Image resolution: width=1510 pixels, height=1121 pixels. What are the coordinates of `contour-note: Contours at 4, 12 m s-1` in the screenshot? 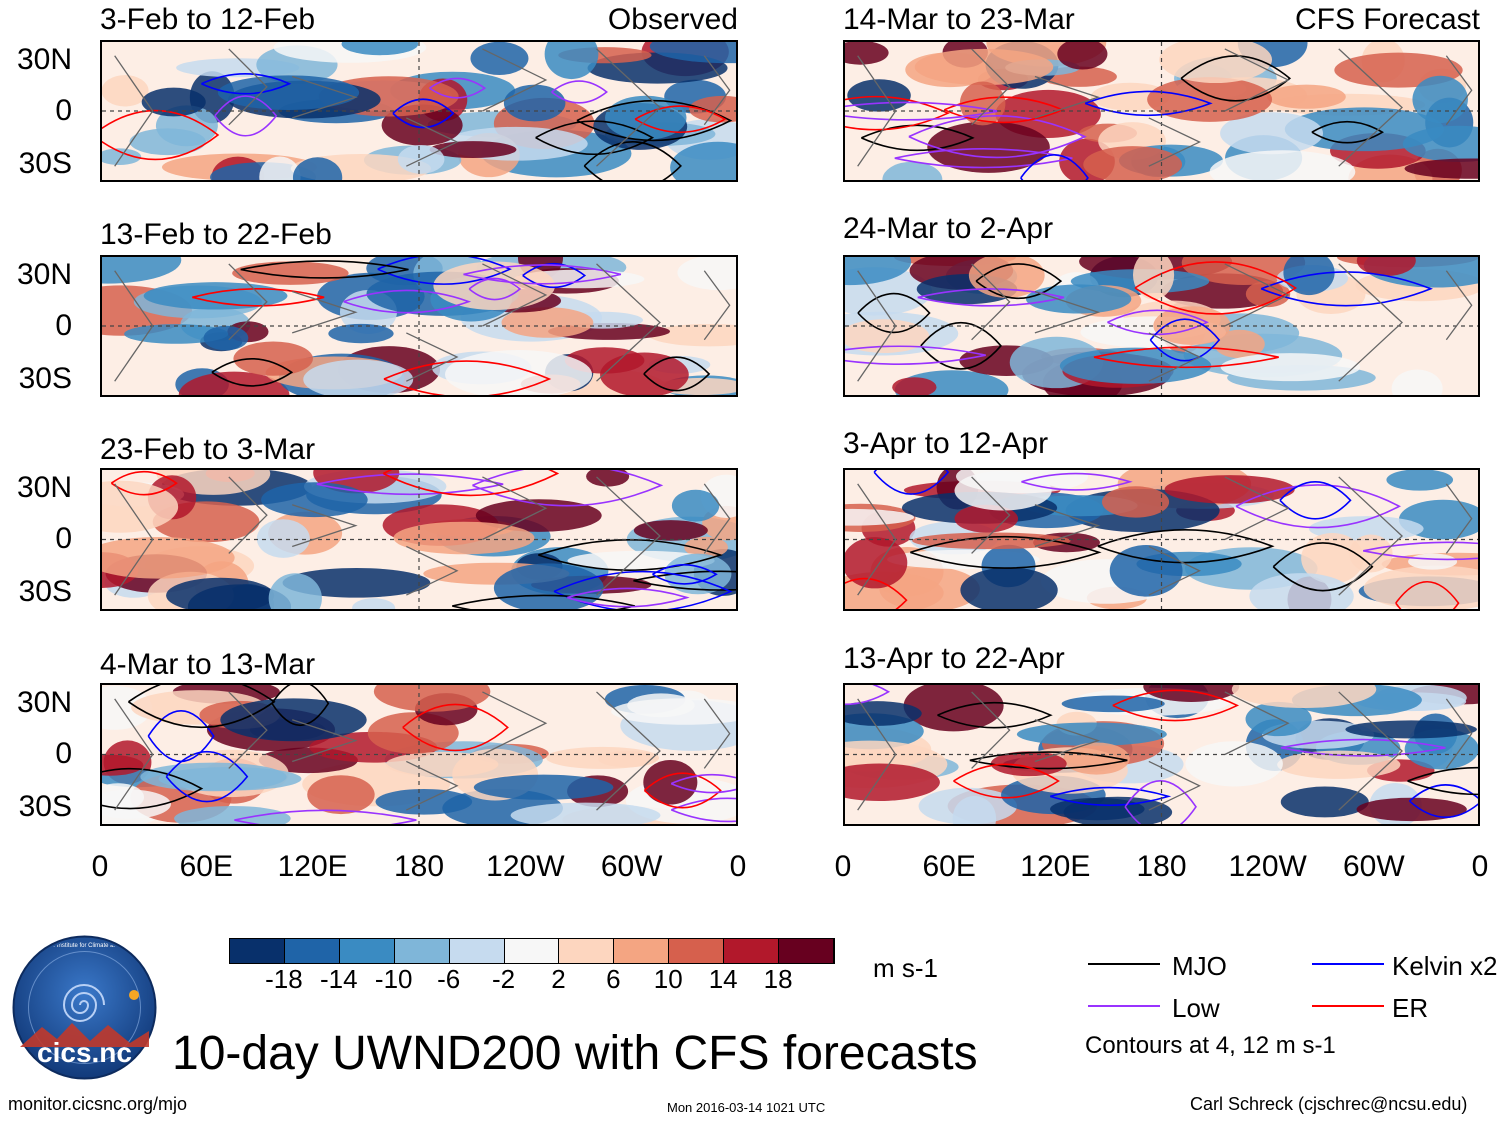 It's located at (1210, 1045).